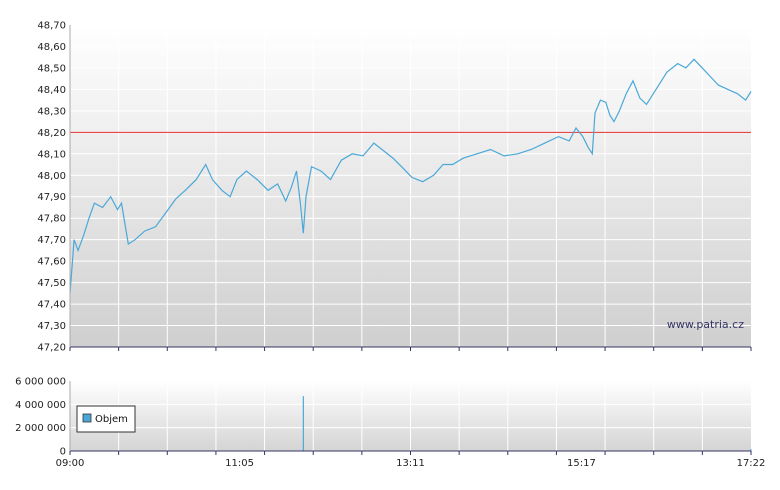 This screenshot has height=490, width=780. What do you see at coordinates (40, 405) in the screenshot?
I see `volume-y-tick-label: 4 000 000` at bounding box center [40, 405].